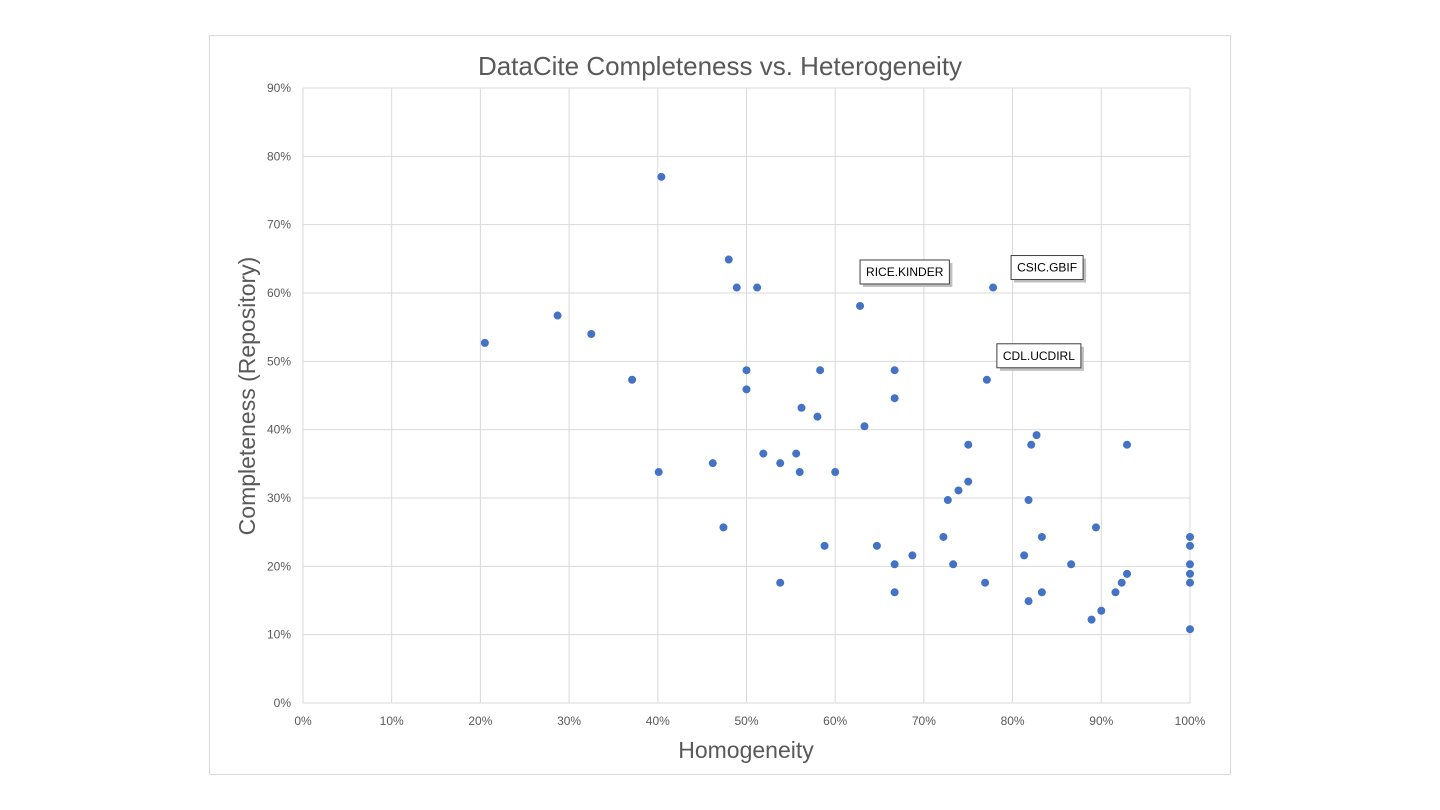 This screenshot has height=810, width=1440. I want to click on x-tick-label: 50%, so click(746, 721).